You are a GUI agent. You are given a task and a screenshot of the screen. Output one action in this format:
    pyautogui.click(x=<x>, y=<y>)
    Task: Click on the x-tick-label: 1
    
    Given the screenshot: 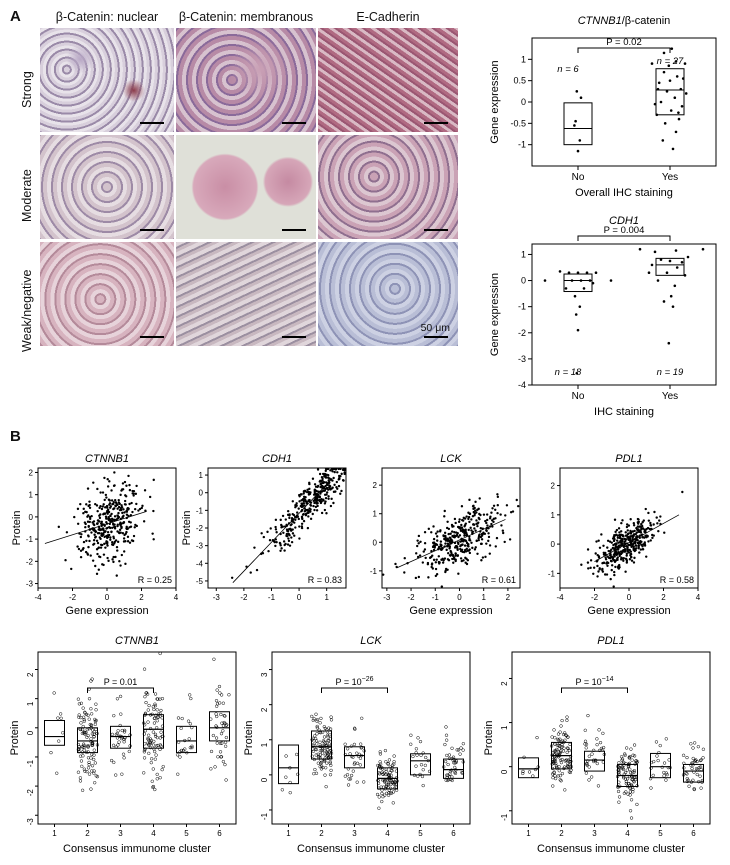 What is the action you would take?
    pyautogui.click(x=326, y=597)
    